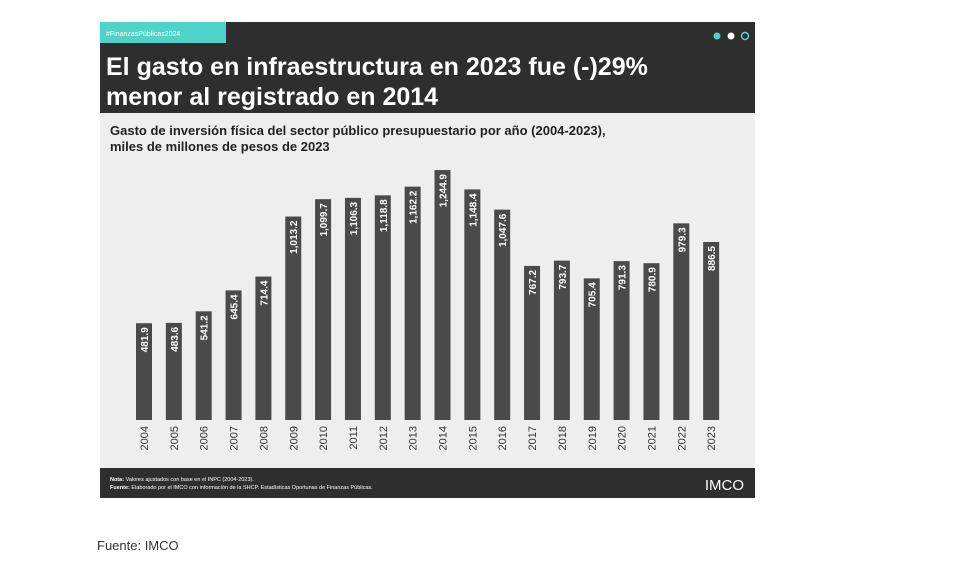 The height and width of the screenshot is (586, 960). I want to click on x-tick-label: 2023, so click(712, 438).